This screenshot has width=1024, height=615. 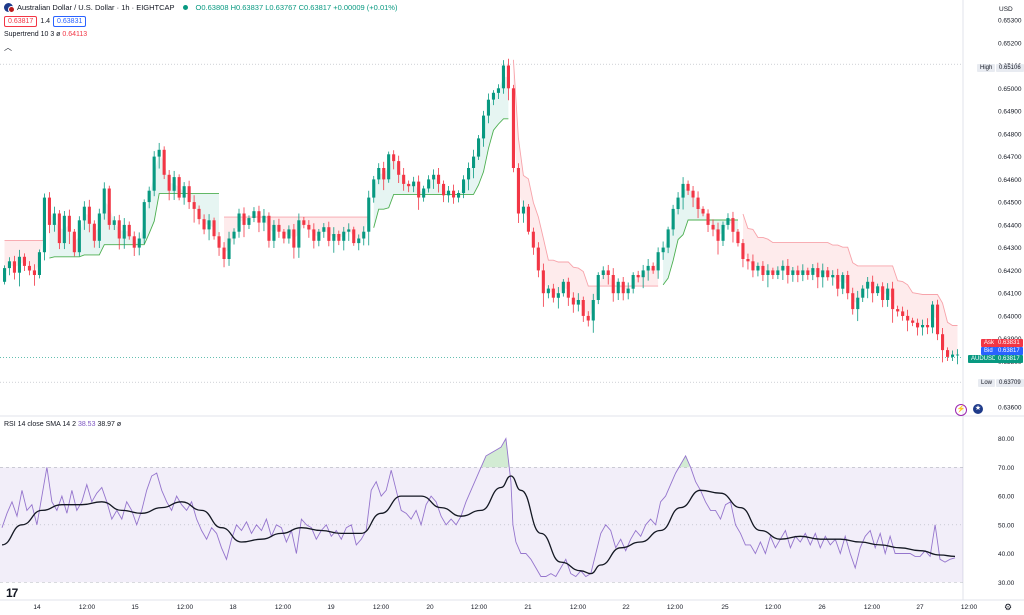 I want to click on price-tick-label: 0.64000, so click(x=1010, y=316).